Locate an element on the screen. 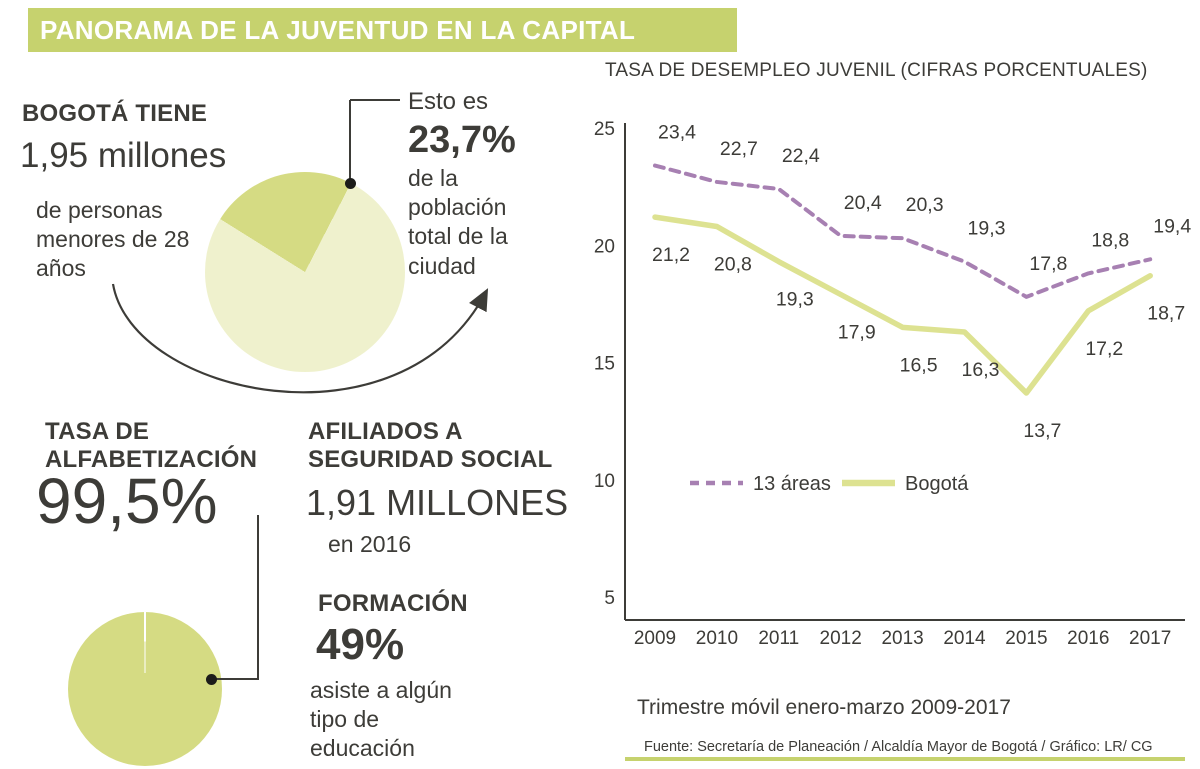  population-value: 1,95 millones is located at coordinates (123, 155).